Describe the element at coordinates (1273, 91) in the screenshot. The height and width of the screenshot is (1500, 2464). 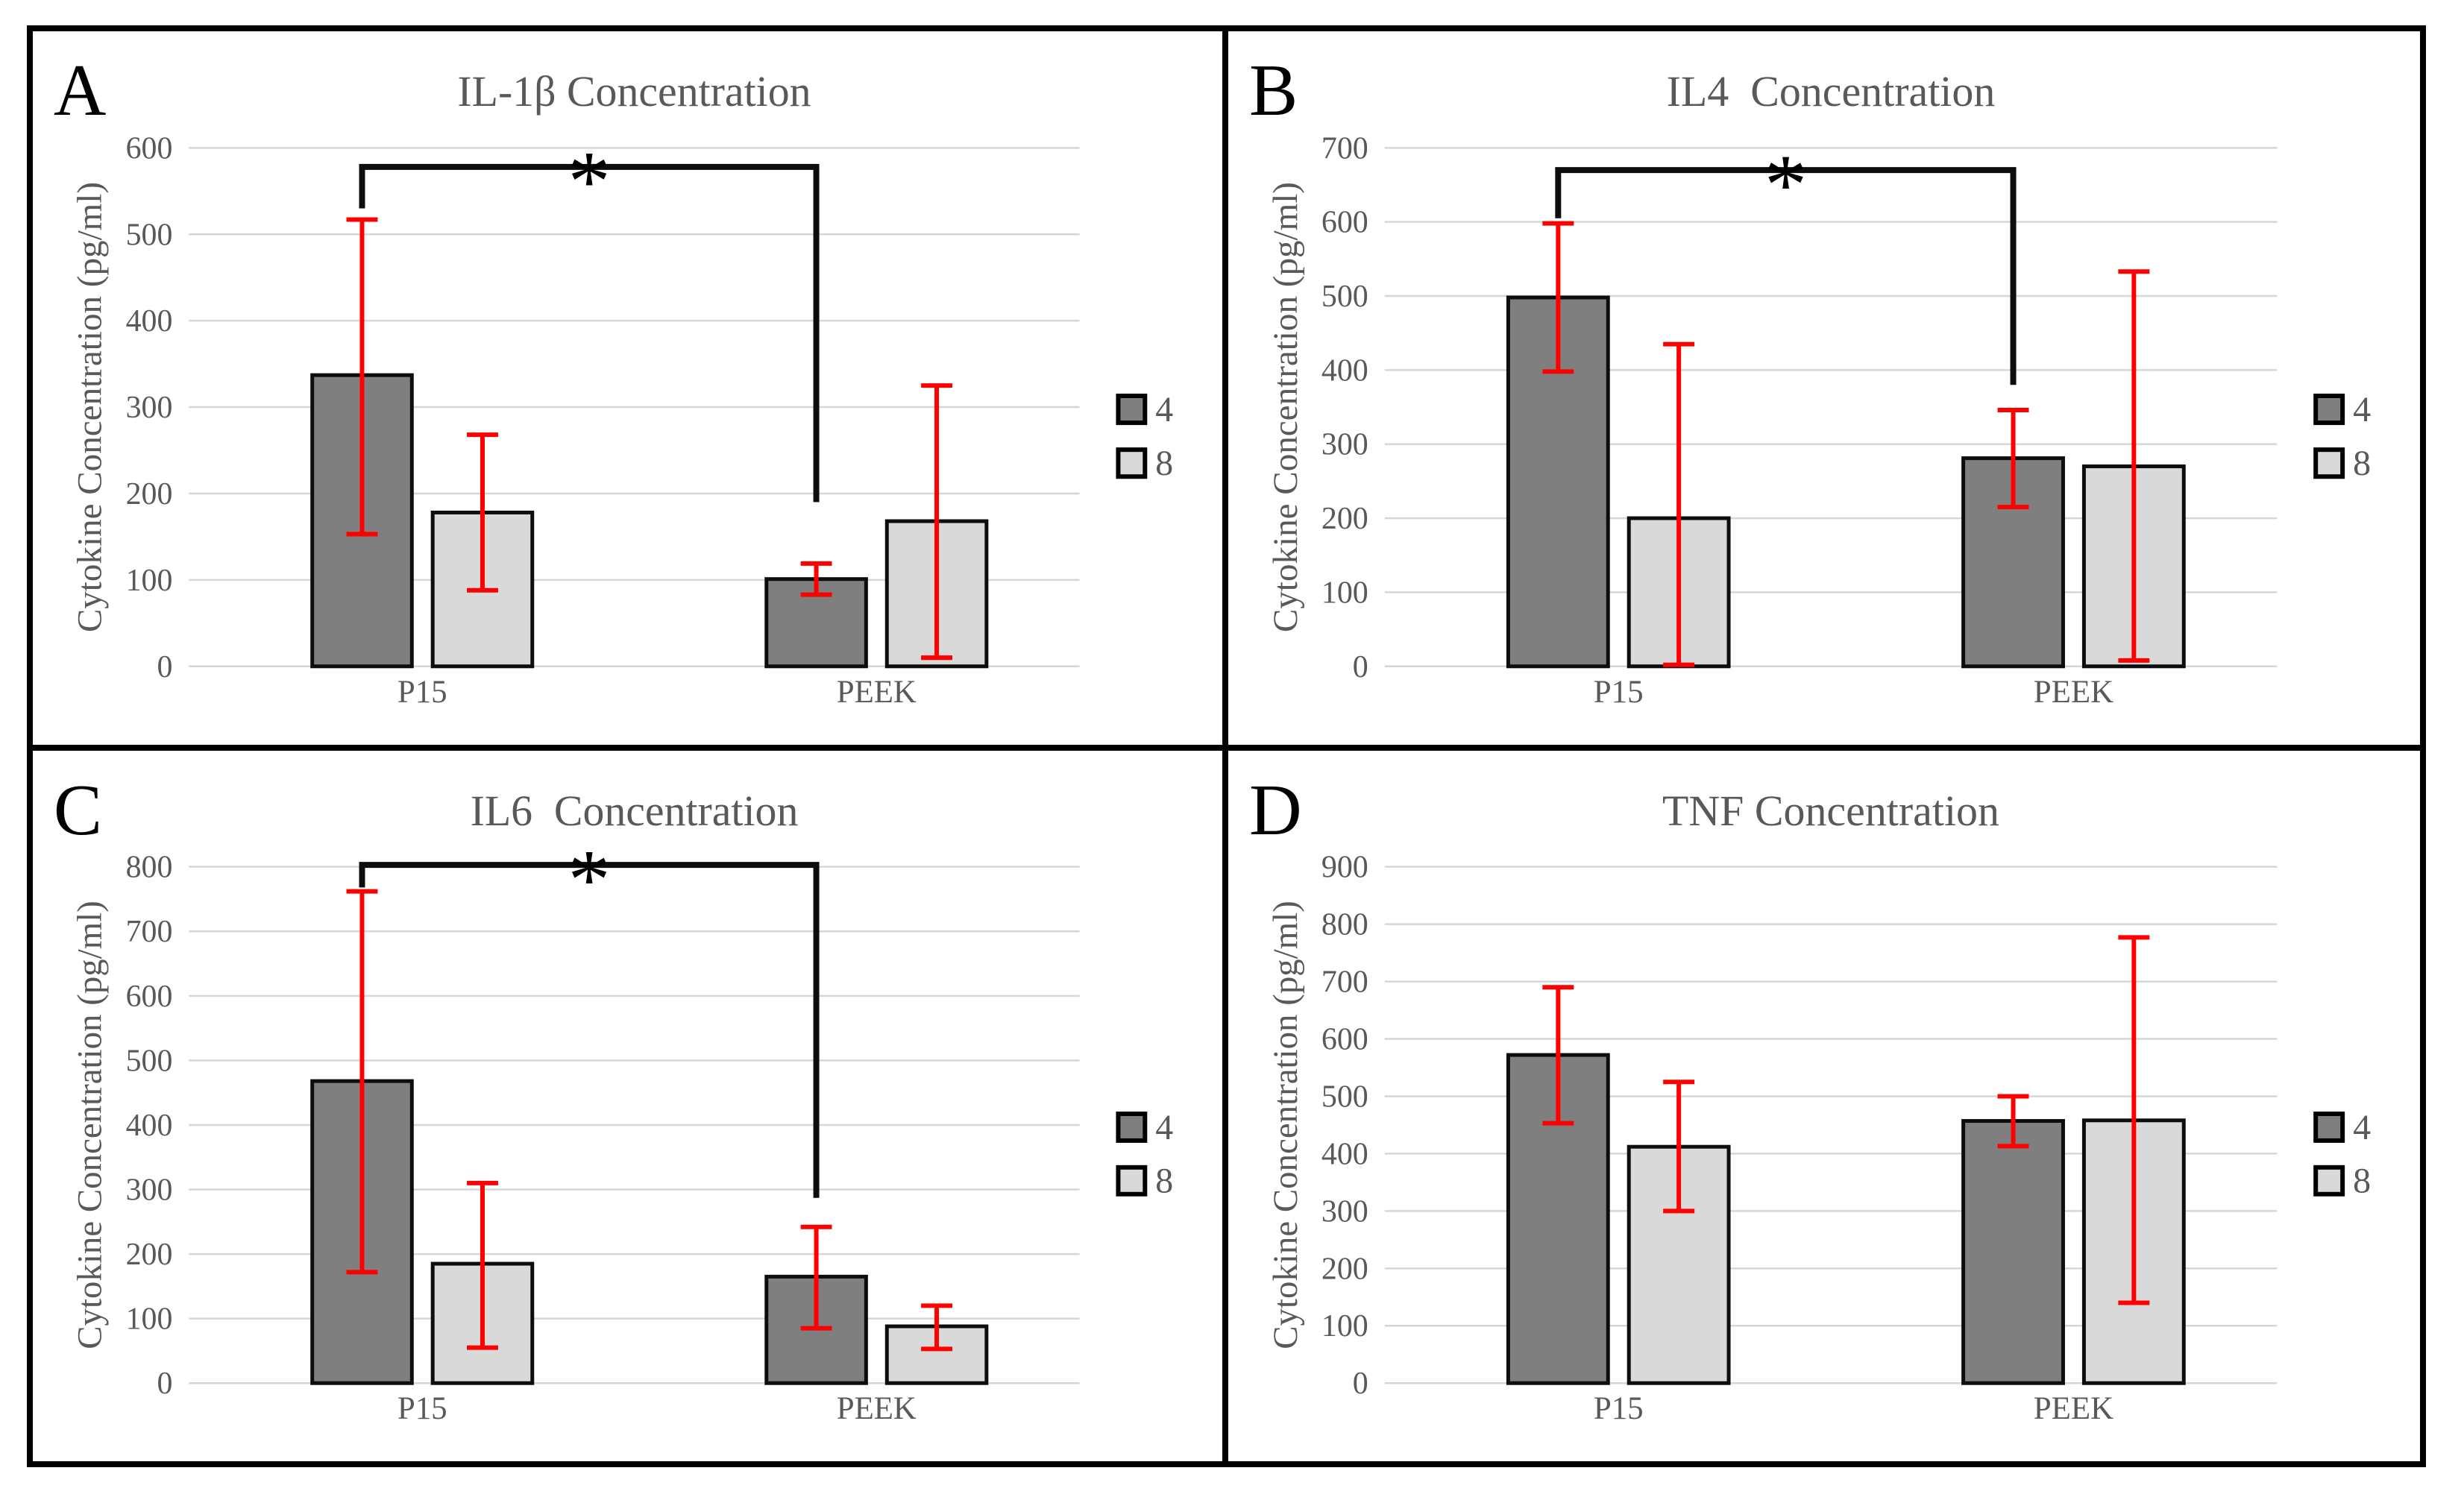
I see `panel-letter: B` at that location.